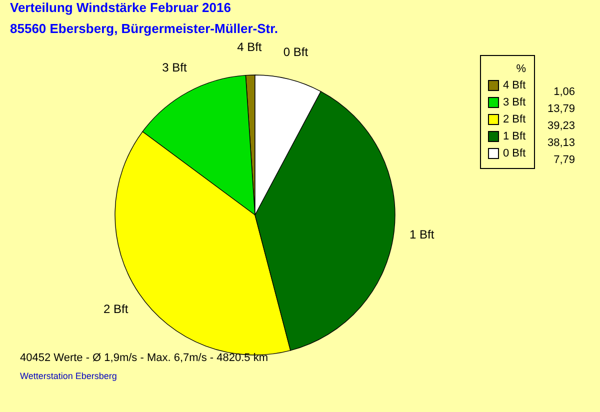  I want to click on data-label: 7,79, so click(564, 160).